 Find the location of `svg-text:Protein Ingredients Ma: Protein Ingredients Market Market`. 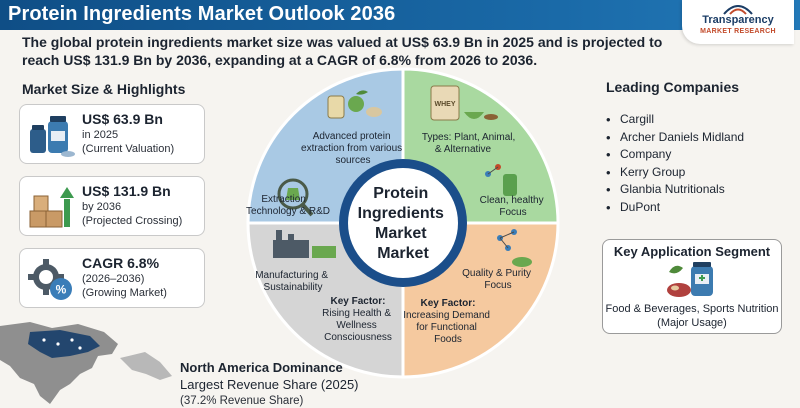

svg-text:Protein Ingredients Ma: Protein Ingredients Market Market is located at coordinates (403, 223).